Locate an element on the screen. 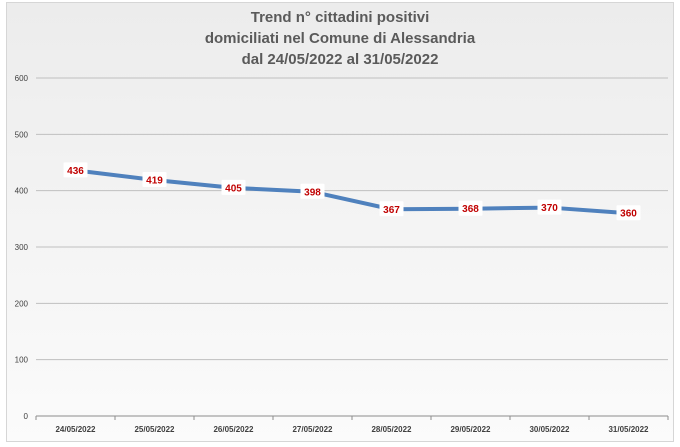 The width and height of the screenshot is (680, 447). x-tick-label: 27/05/2022 is located at coordinates (312, 429).